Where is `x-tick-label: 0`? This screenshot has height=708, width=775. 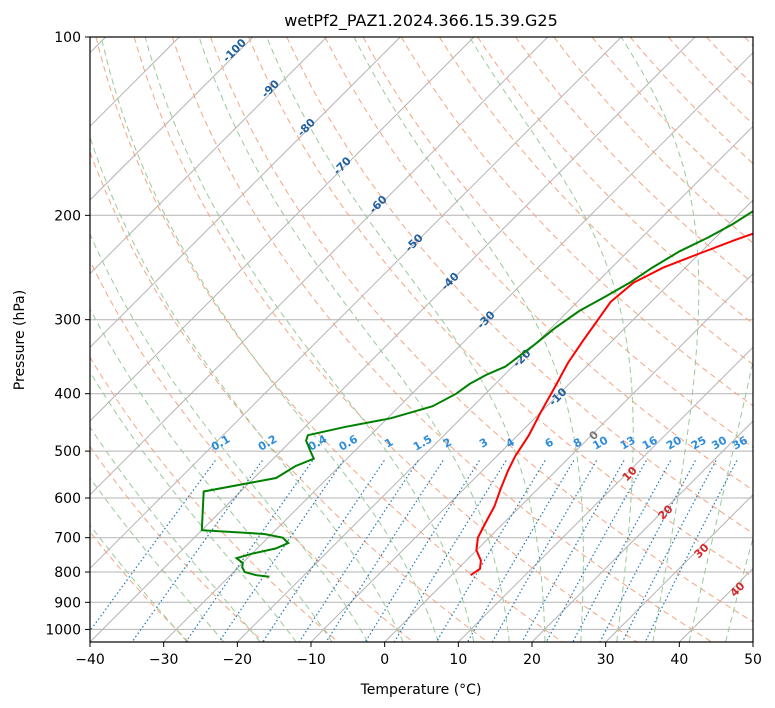 x-tick-label: 0 is located at coordinates (384, 660).